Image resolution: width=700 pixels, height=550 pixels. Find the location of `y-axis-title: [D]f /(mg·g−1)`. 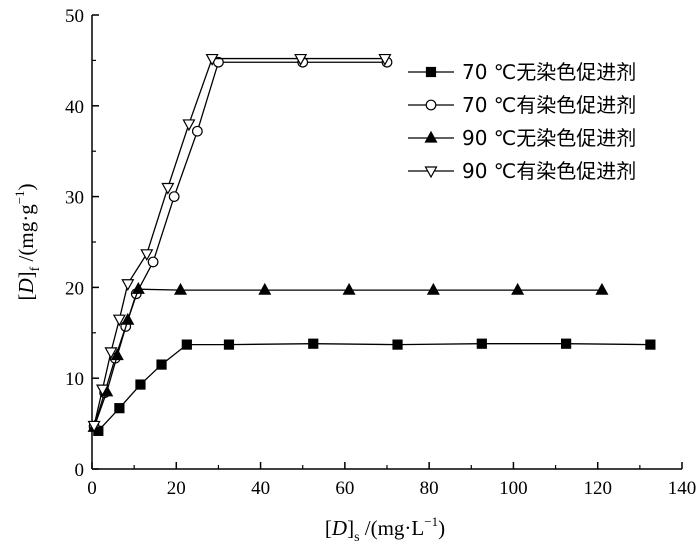

y-axis-title: [D]f /(mg·g−1) is located at coordinates (27, 241).